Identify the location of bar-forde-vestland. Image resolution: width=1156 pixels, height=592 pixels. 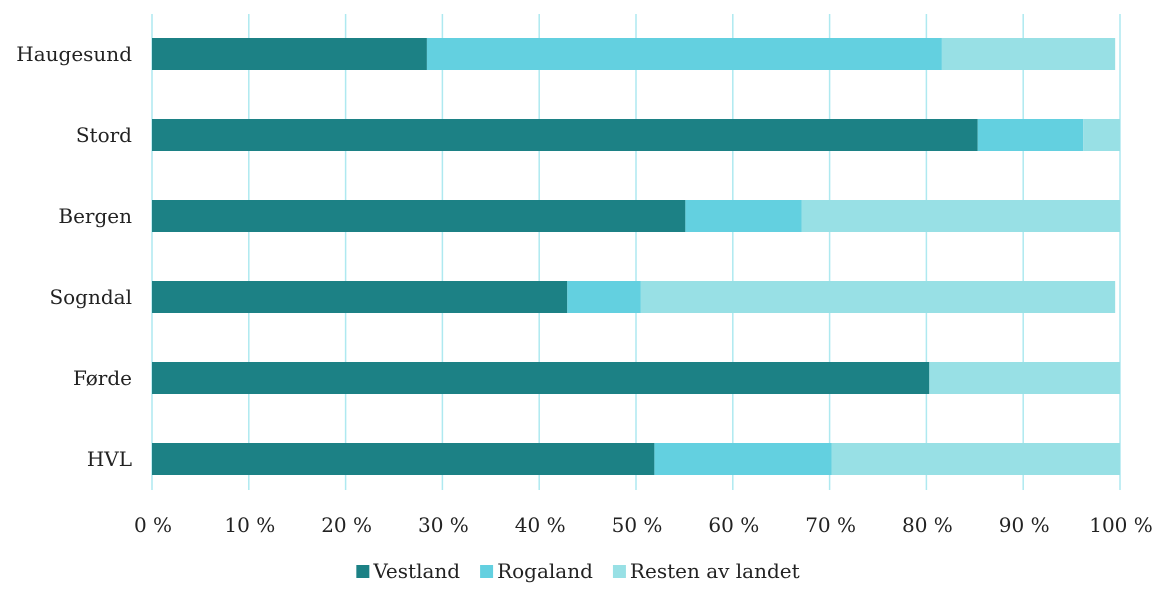
(541, 378).